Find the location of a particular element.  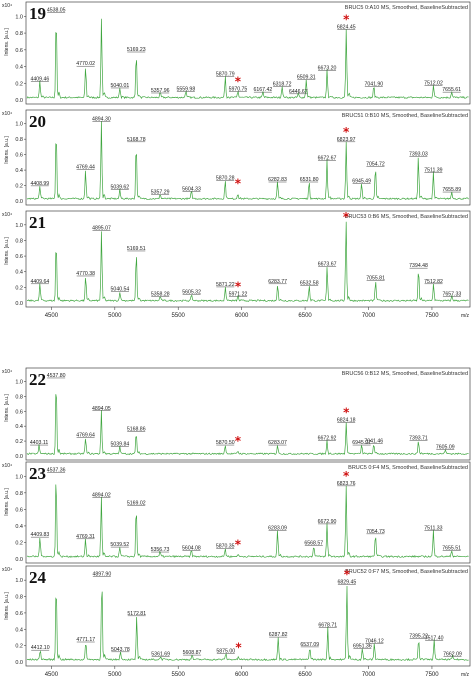

peak-label: 5605.32 is located at coordinates (191, 293).